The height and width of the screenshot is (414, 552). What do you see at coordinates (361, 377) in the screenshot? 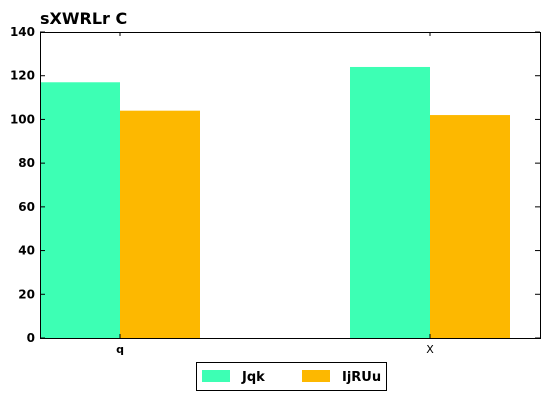
I see `legend-label-IjRUu: IjRUu` at bounding box center [361, 377].